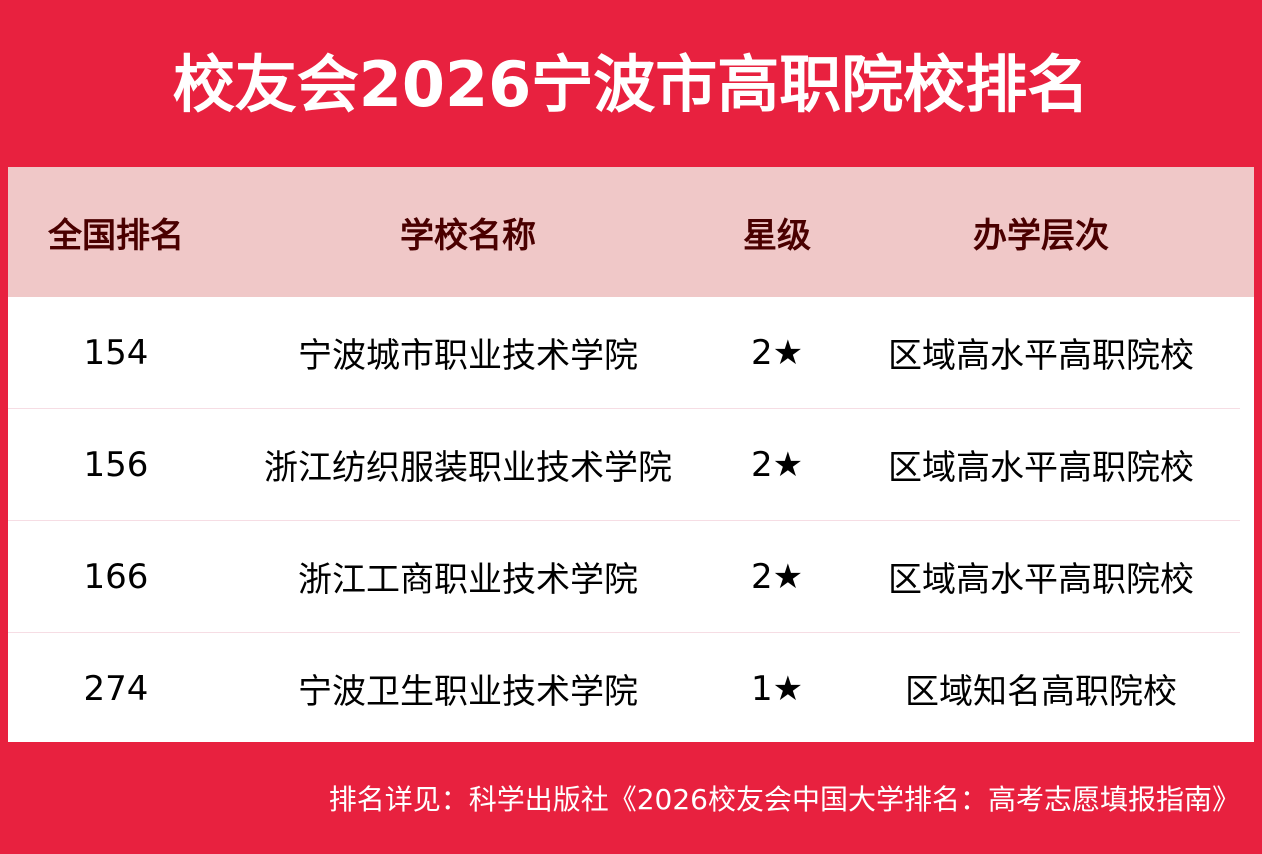 The image size is (1262, 854). I want to click on school-cell: 宁波城市职业技术学院, so click(468, 356).